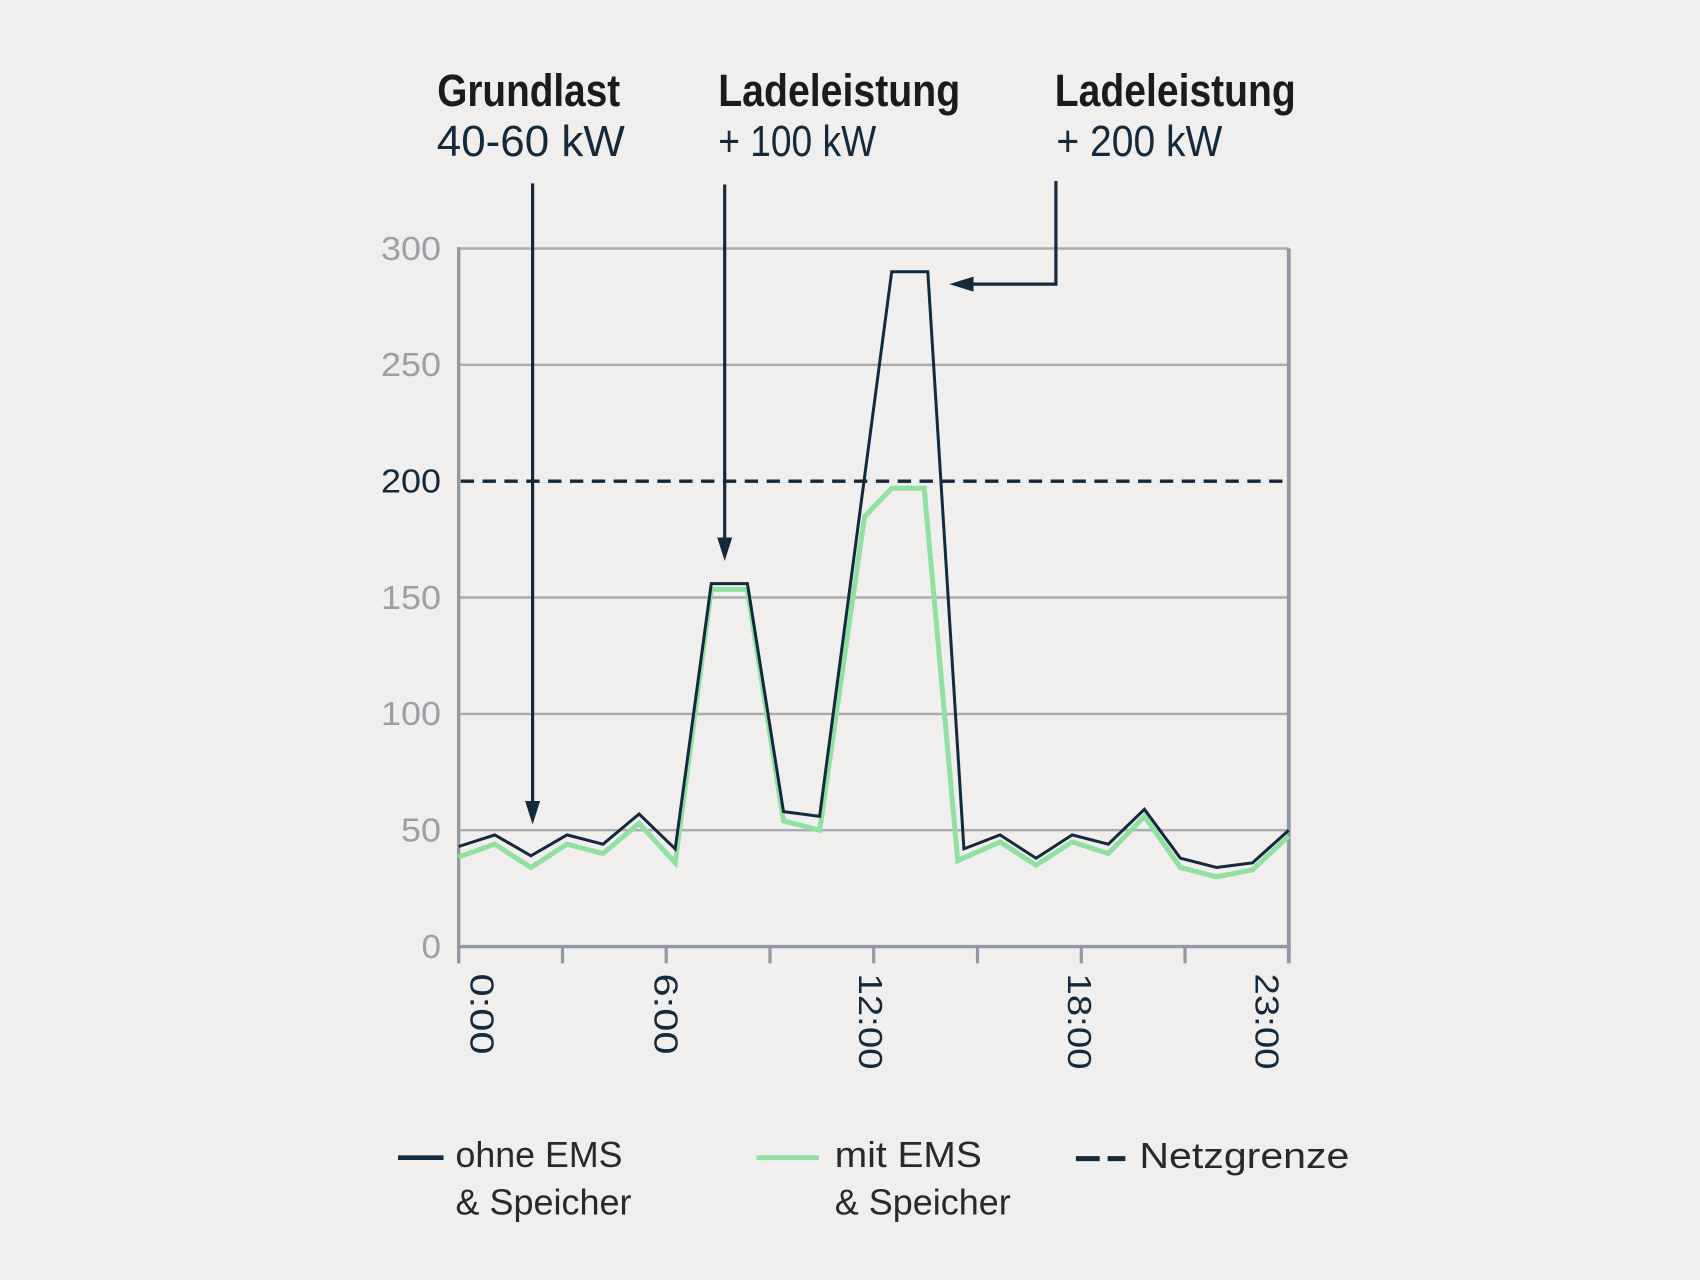 This screenshot has width=1700, height=1280. I want to click on svg-text: 18:00, so click(1079, 1022).